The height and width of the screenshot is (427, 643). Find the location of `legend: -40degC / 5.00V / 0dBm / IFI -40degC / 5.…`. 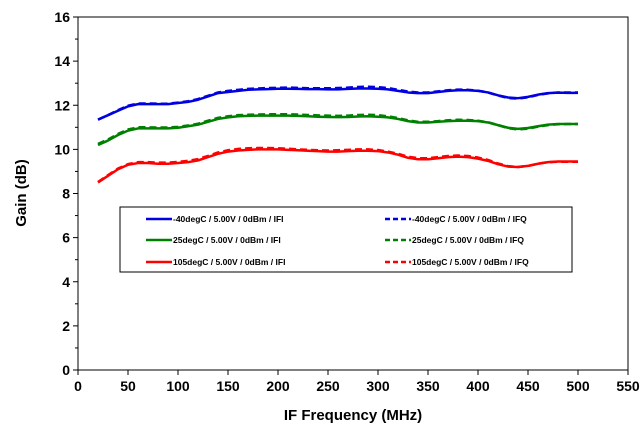

legend: -40degC / 5.00V / 0dBm / IFI -40degC / 5.… is located at coordinates (346, 239).